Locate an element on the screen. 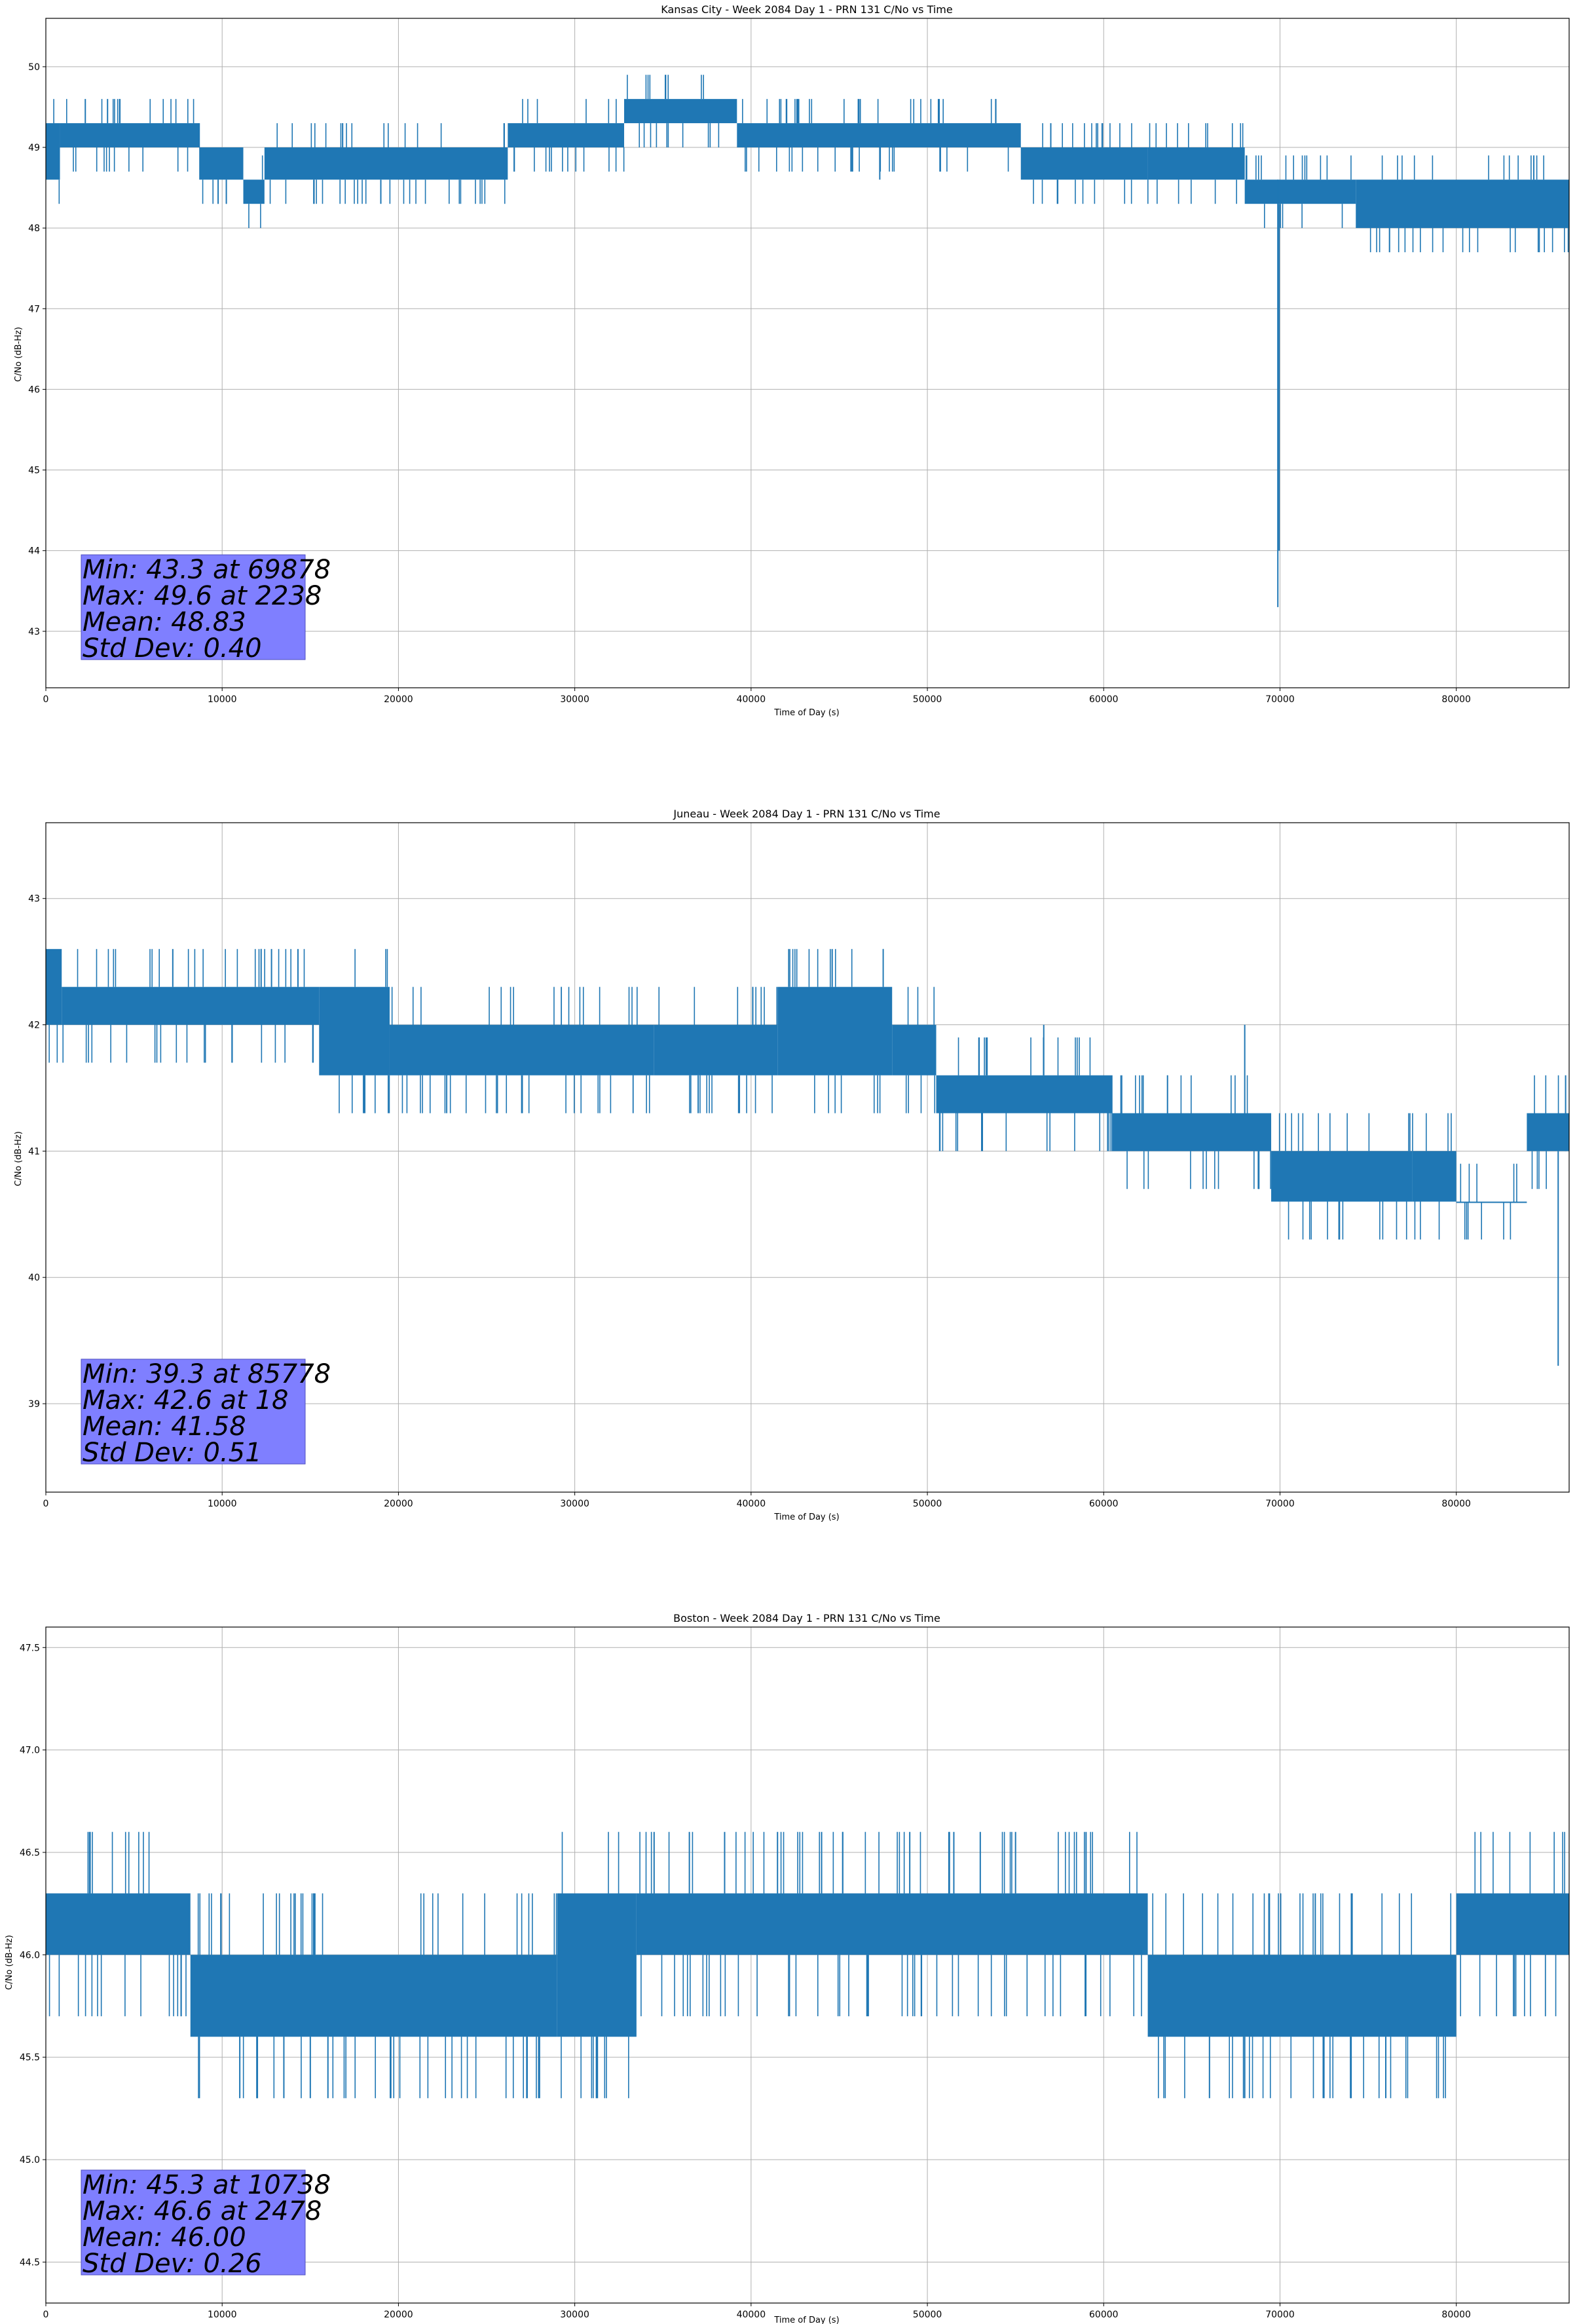 This screenshot has width=1577, height=2324. y-tick-label: 50 is located at coordinates (34, 67).